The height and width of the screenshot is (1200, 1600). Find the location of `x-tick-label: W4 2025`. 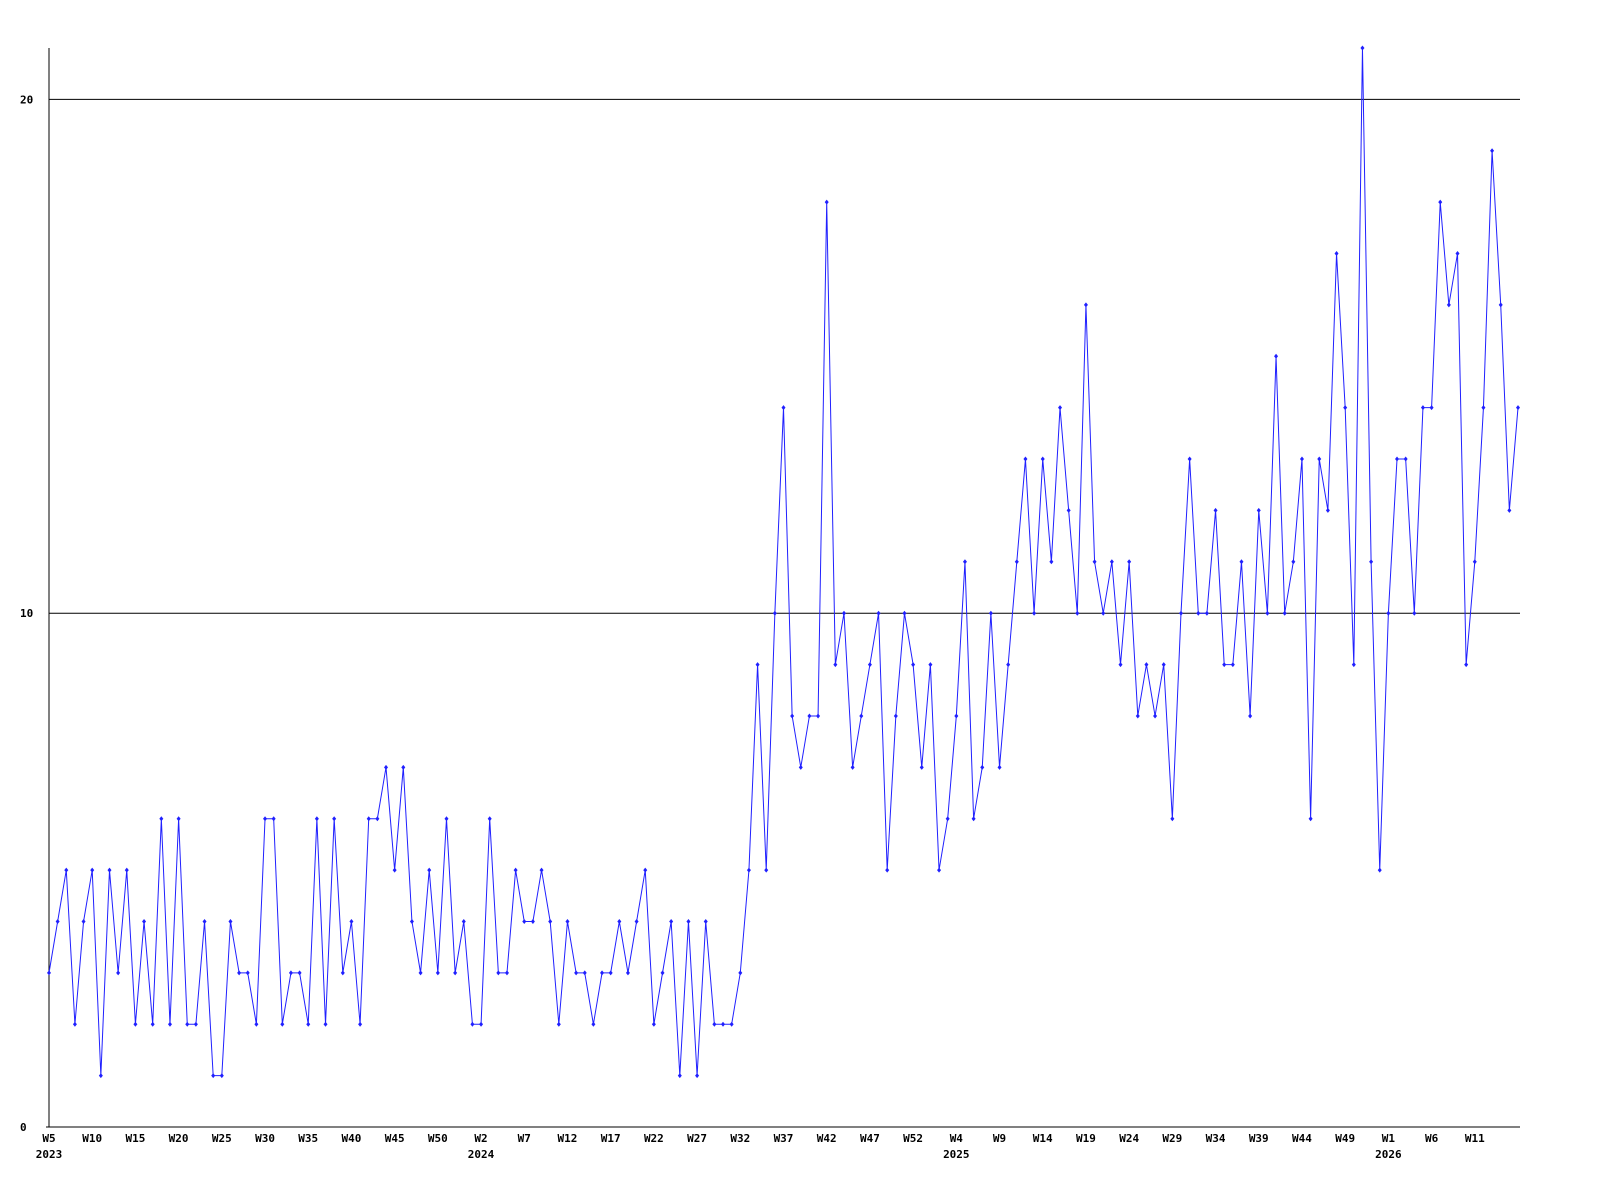

x-tick-label: W4 2025 is located at coordinates (956, 1146).